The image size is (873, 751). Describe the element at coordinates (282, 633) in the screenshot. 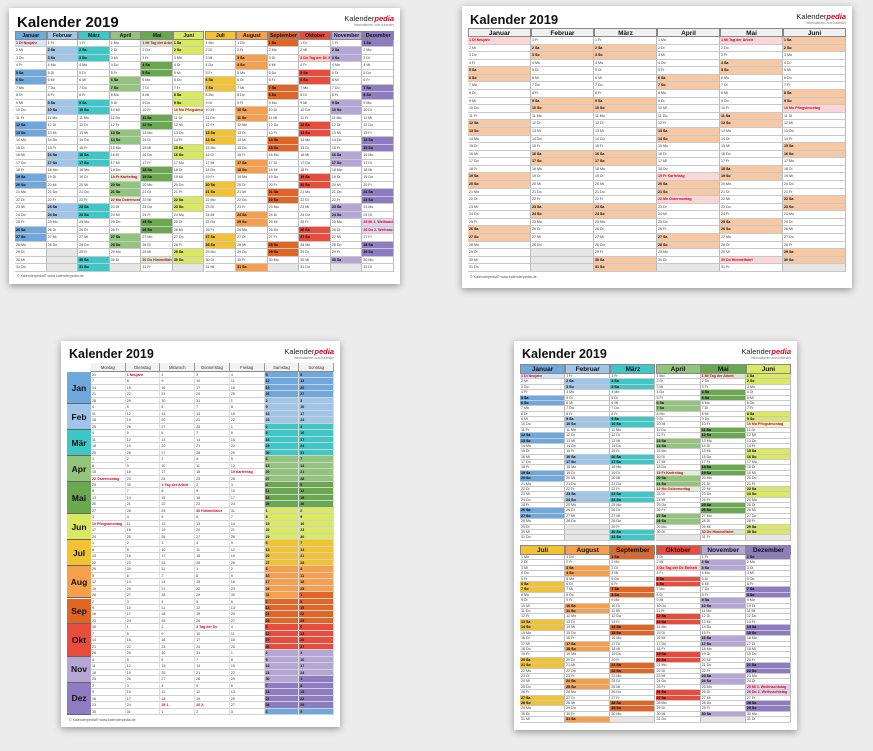

I see `day-cell: 12` at that location.